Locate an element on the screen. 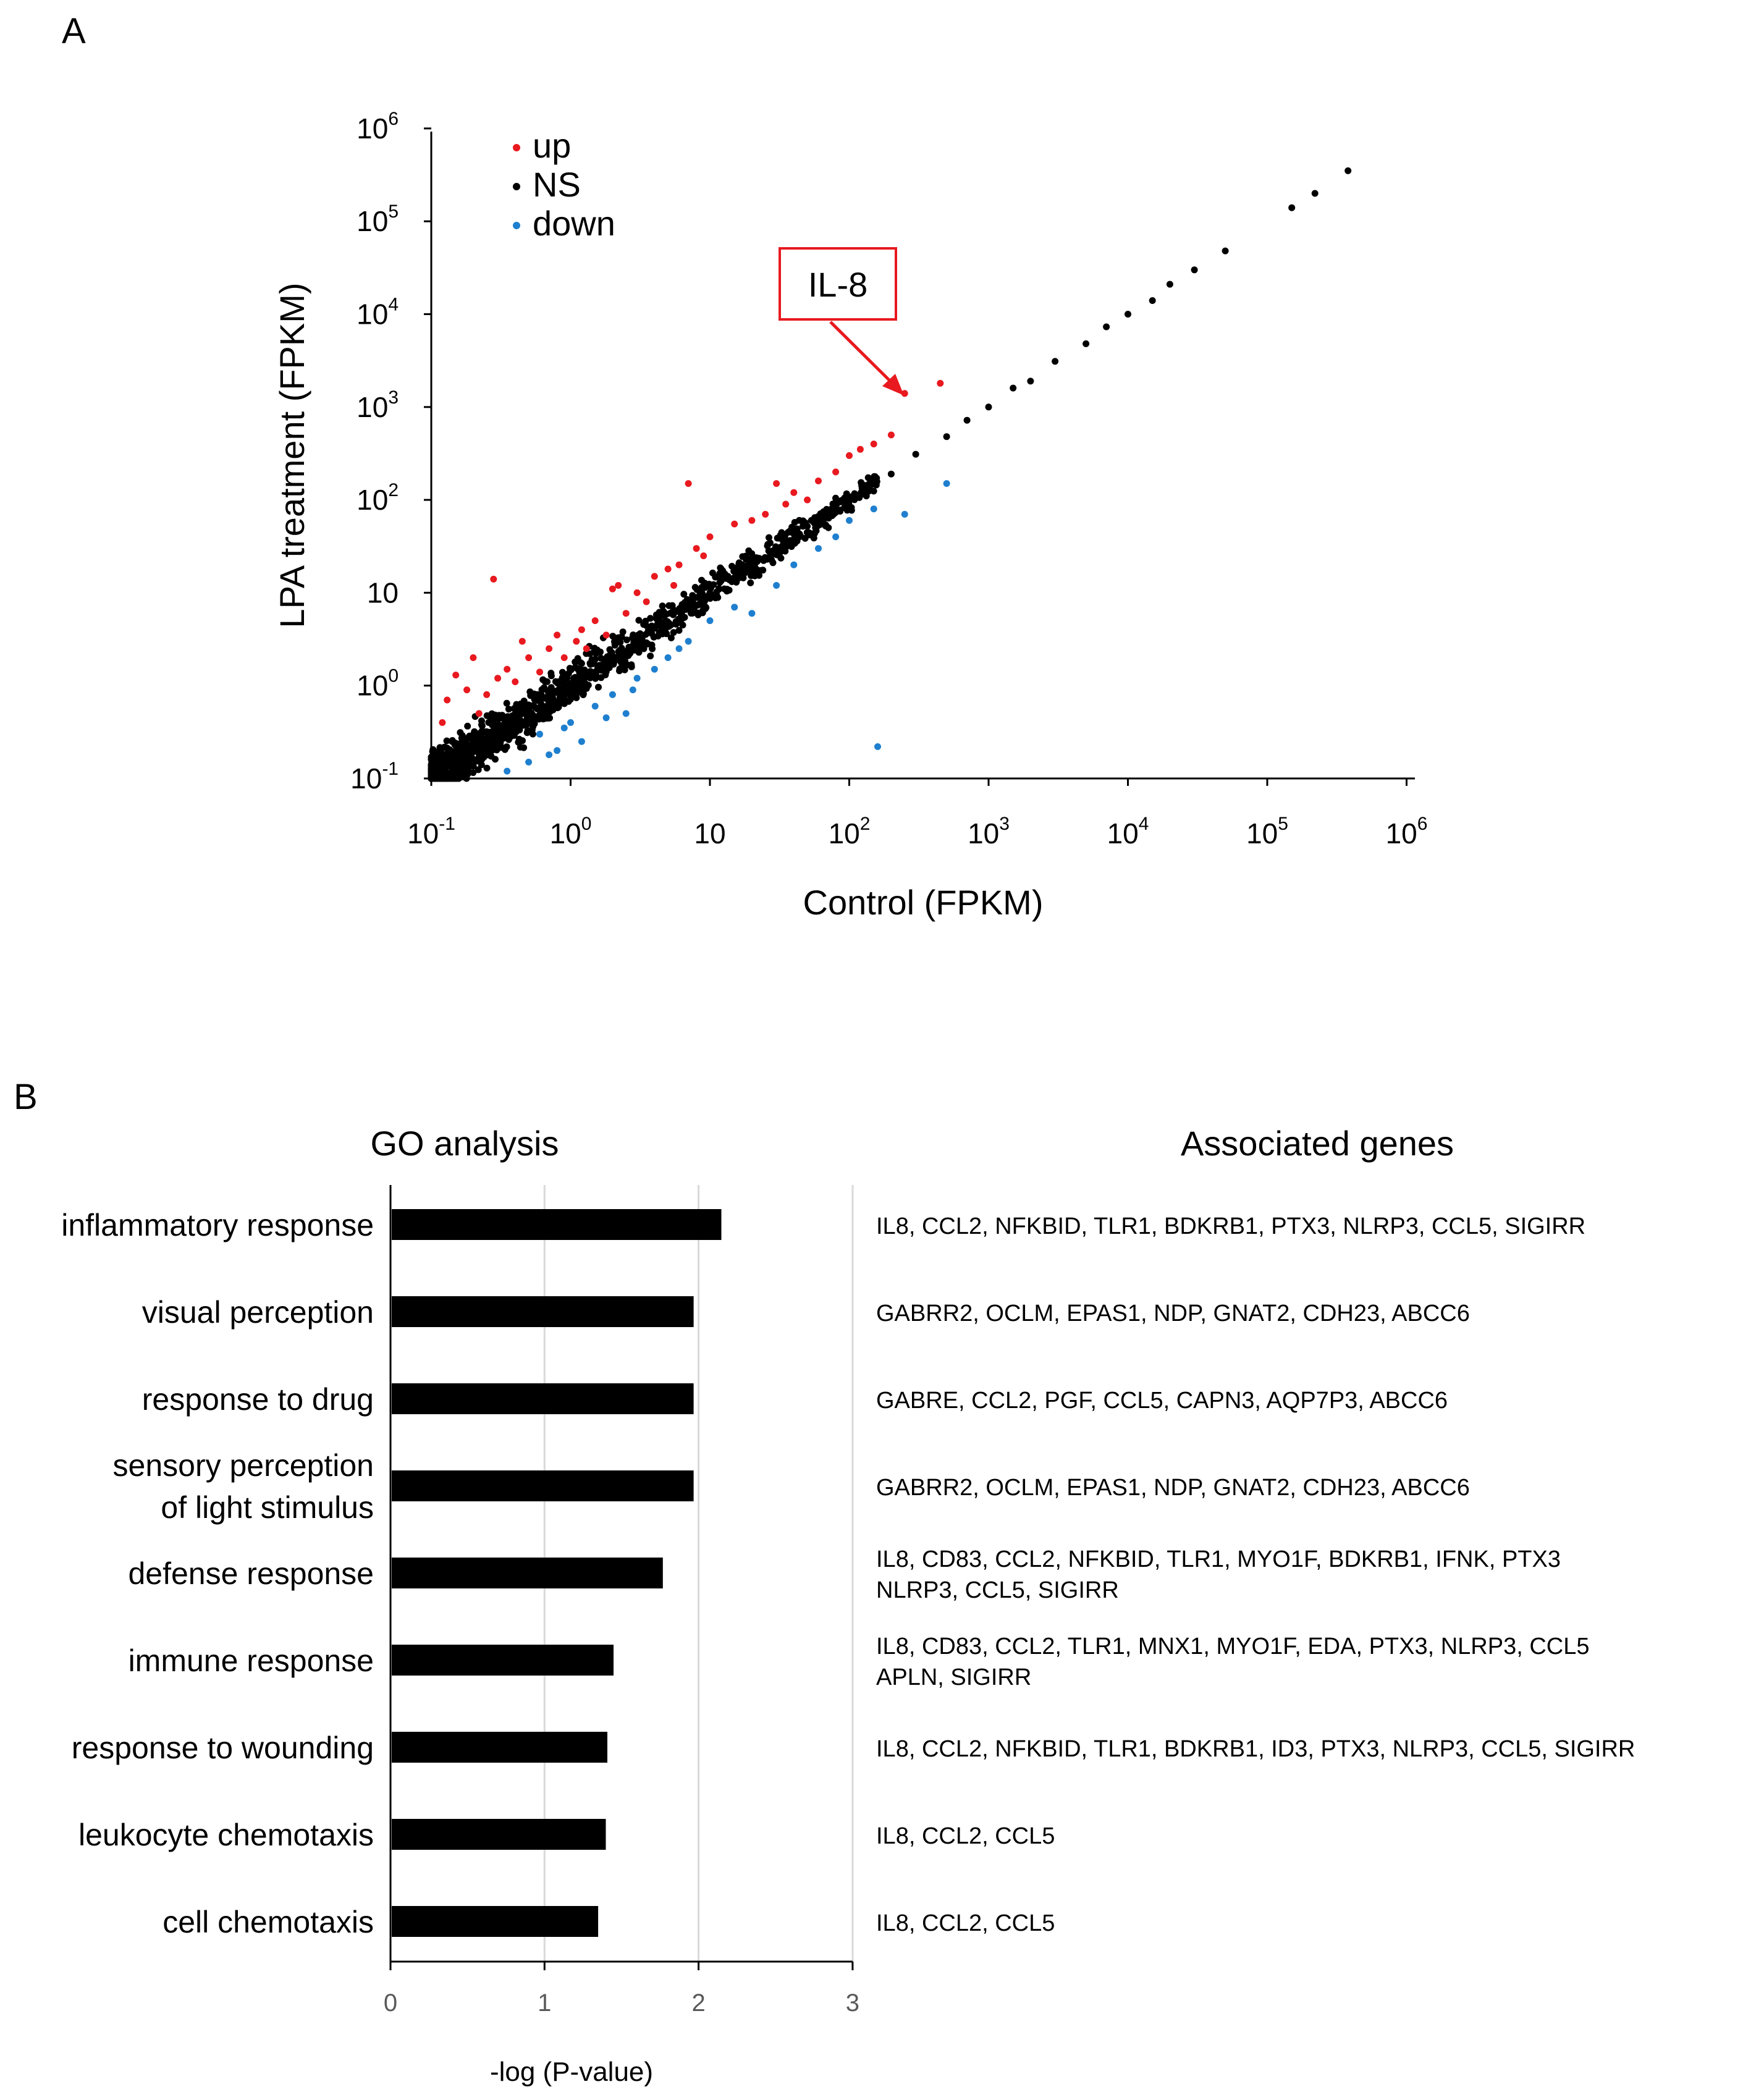 The image size is (1743, 2100). bar-x-axis-label: -log (P-value) is located at coordinates (571, 2072).